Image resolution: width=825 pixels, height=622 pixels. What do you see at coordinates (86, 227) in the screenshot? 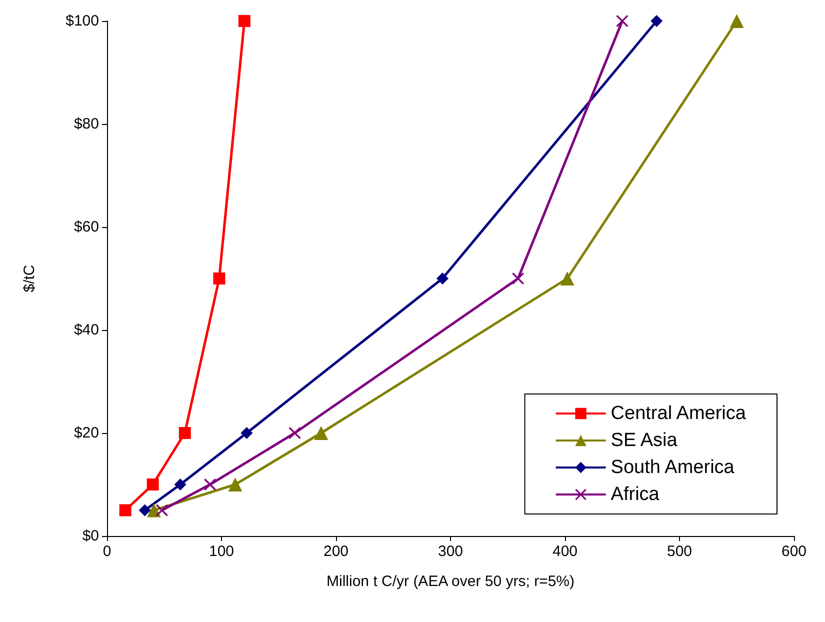
I see `y-tick-label: $60` at bounding box center [86, 227].